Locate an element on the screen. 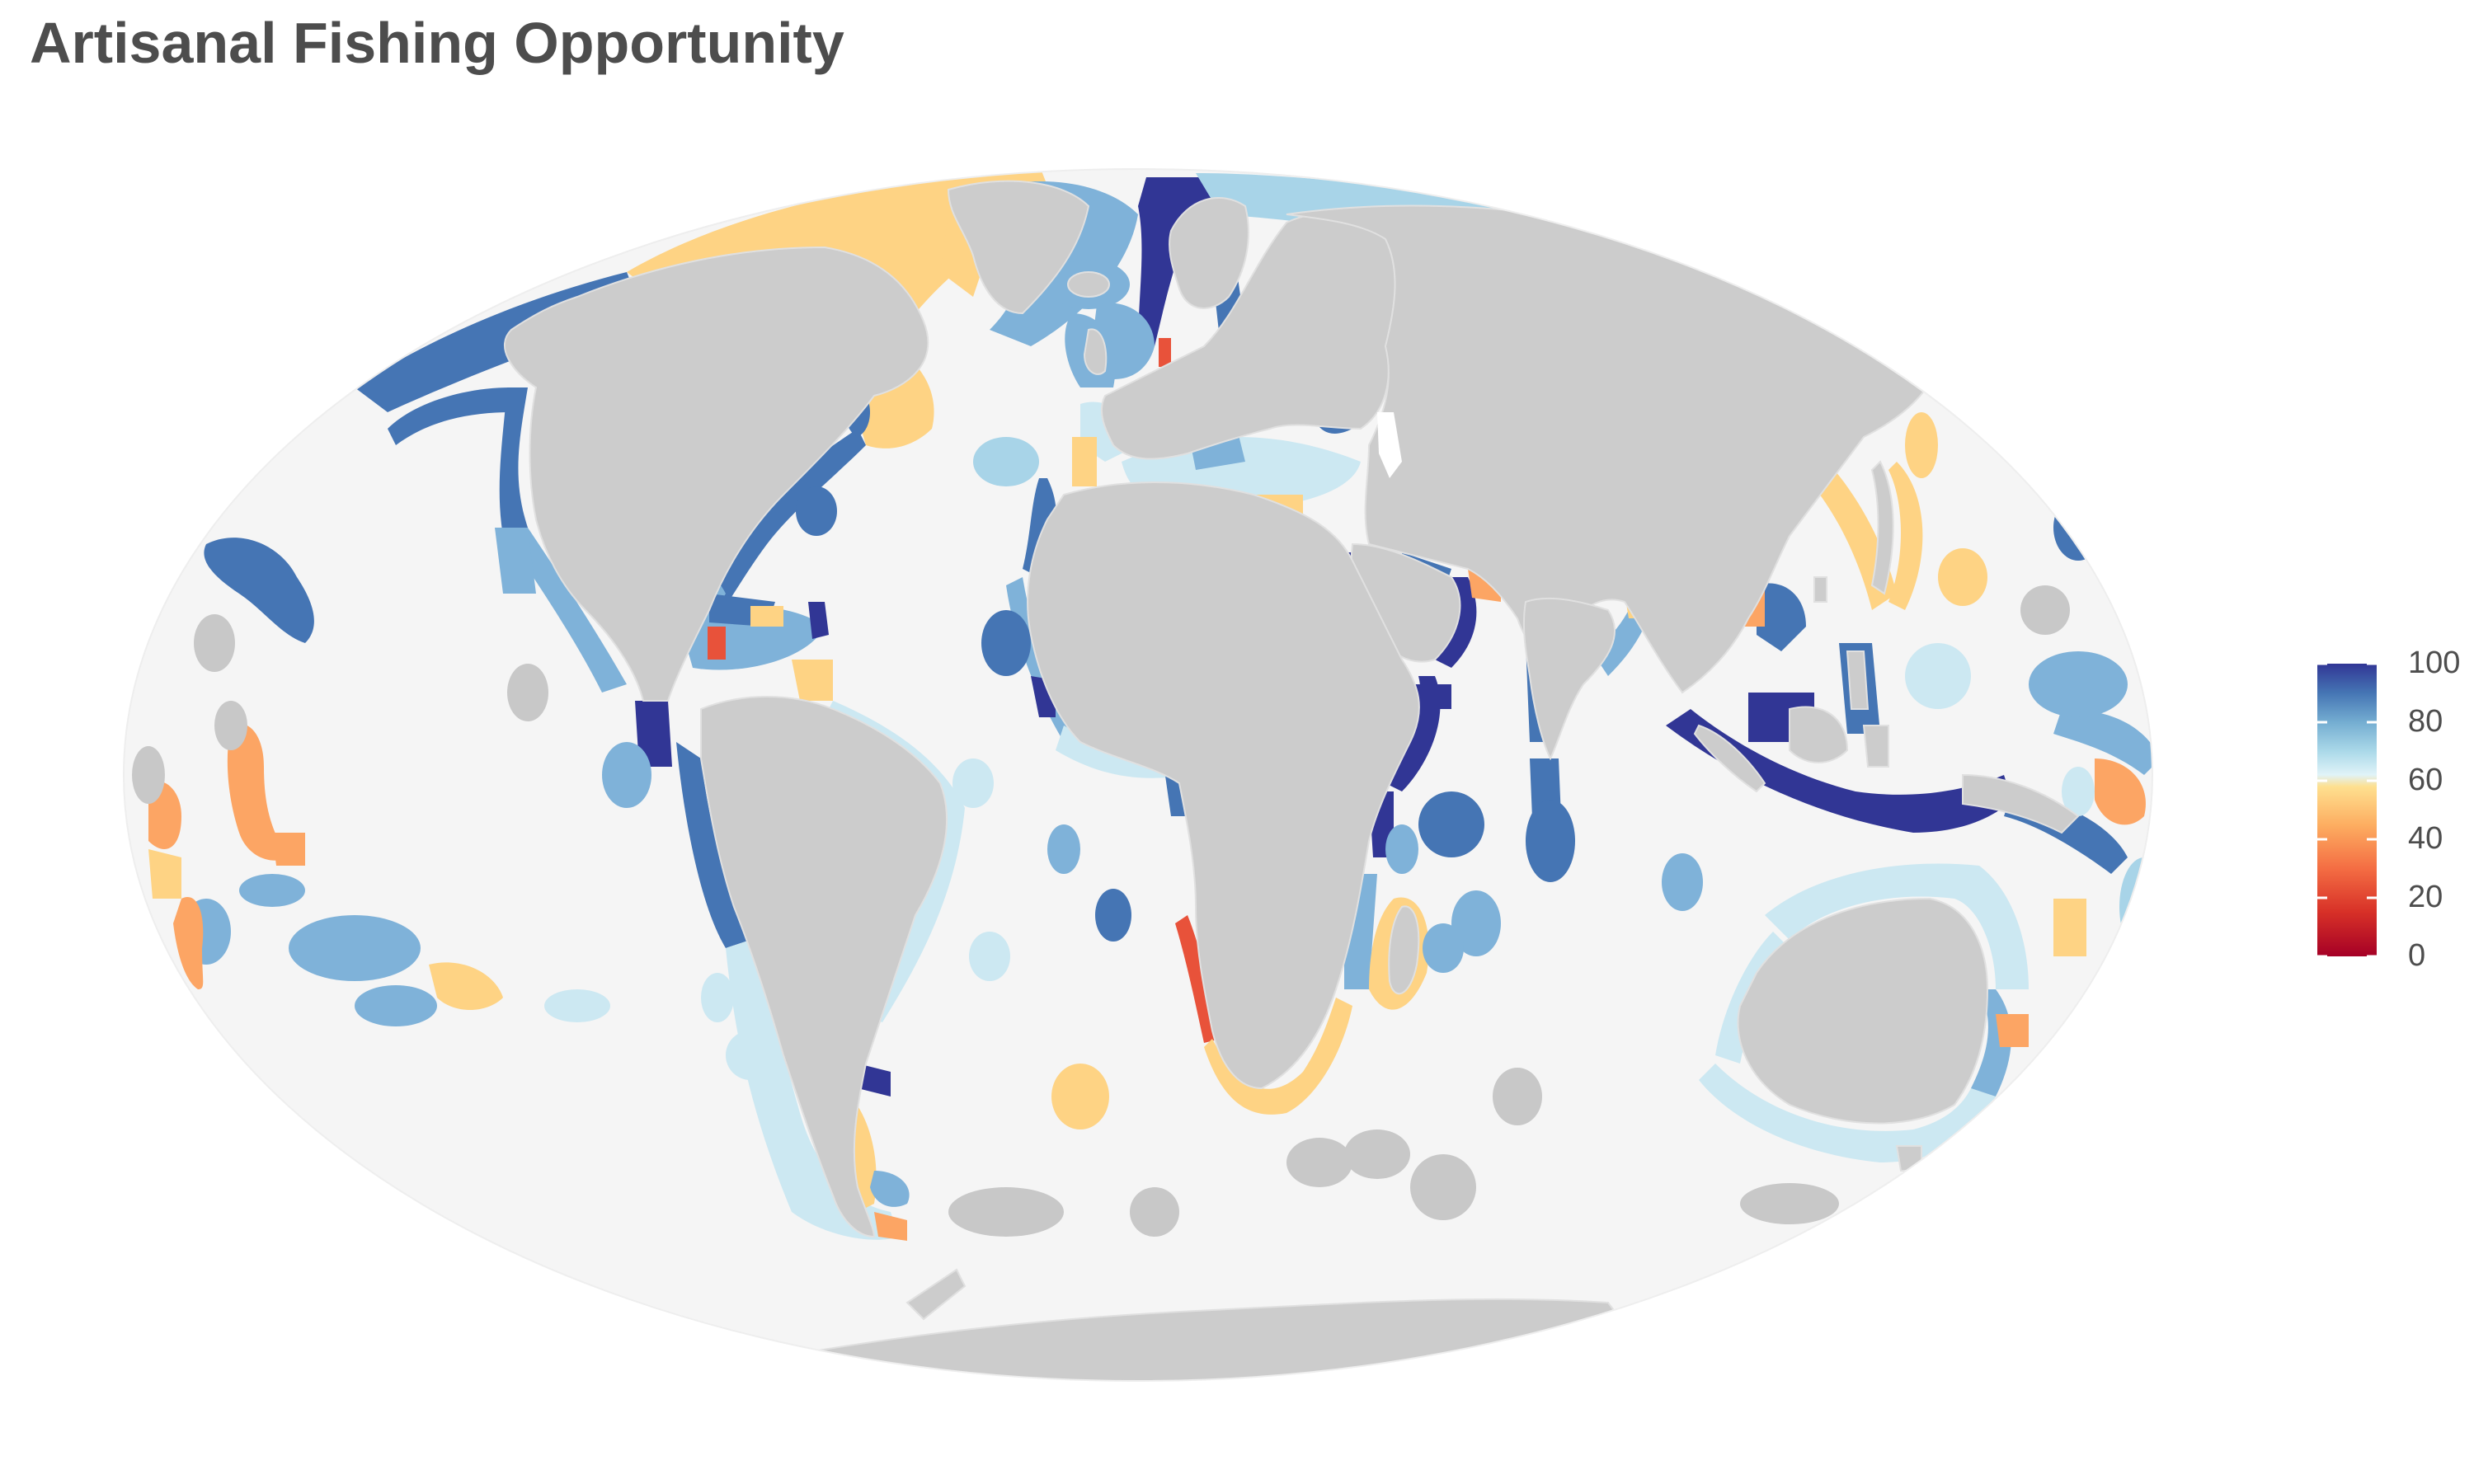  legend-label-0: 0 is located at coordinates (2417, 955).